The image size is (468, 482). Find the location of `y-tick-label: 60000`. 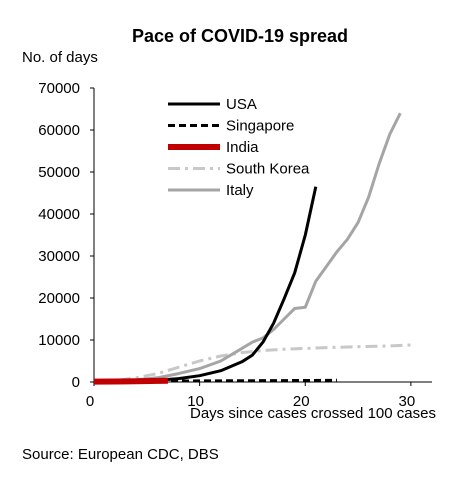

y-tick-label: 60000 is located at coordinates (59, 130).